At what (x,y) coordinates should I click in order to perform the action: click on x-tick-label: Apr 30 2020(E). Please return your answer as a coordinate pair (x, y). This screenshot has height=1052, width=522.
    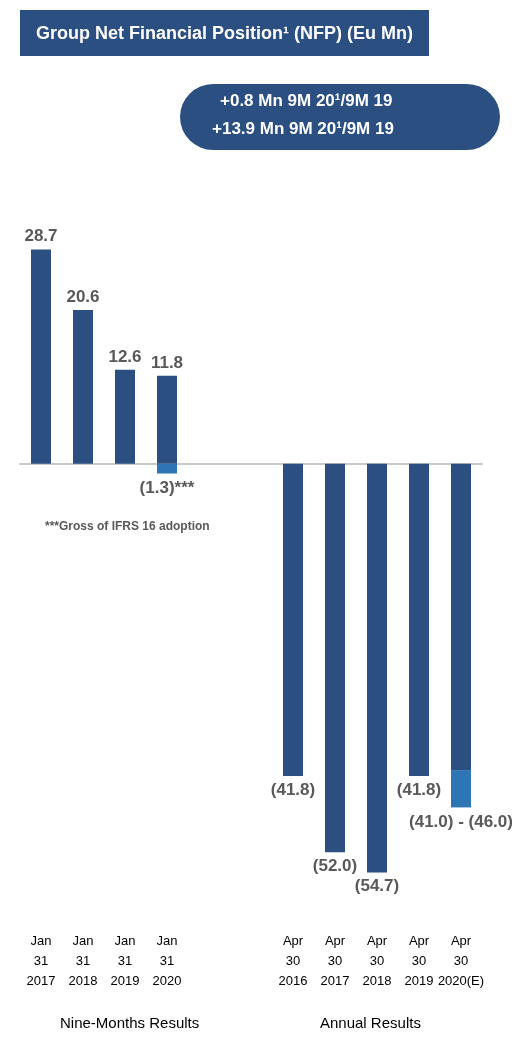
    Looking at the image, I should click on (461, 960).